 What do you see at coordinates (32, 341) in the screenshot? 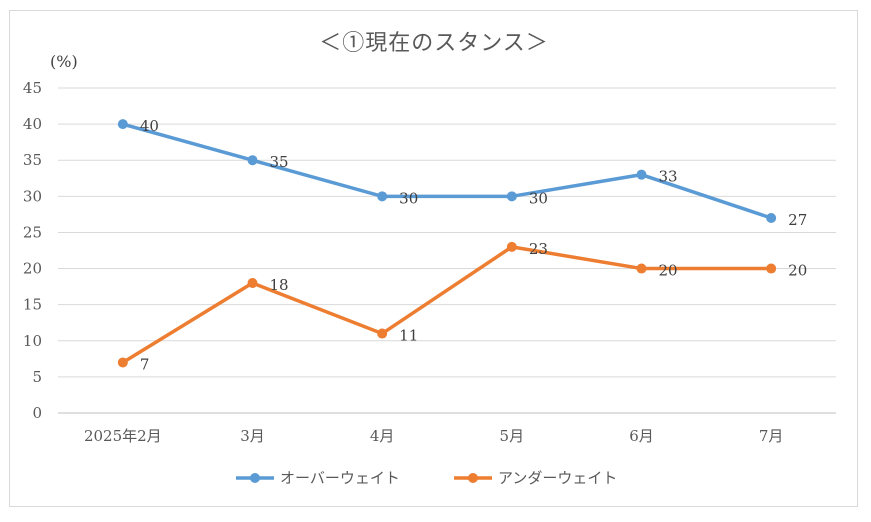
I see `y-tick-label: 10` at bounding box center [32, 341].